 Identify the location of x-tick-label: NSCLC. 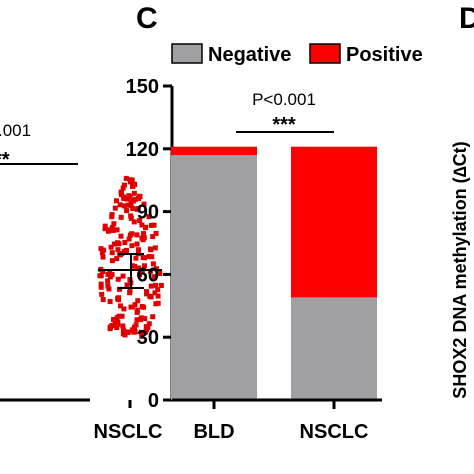
(334, 432).